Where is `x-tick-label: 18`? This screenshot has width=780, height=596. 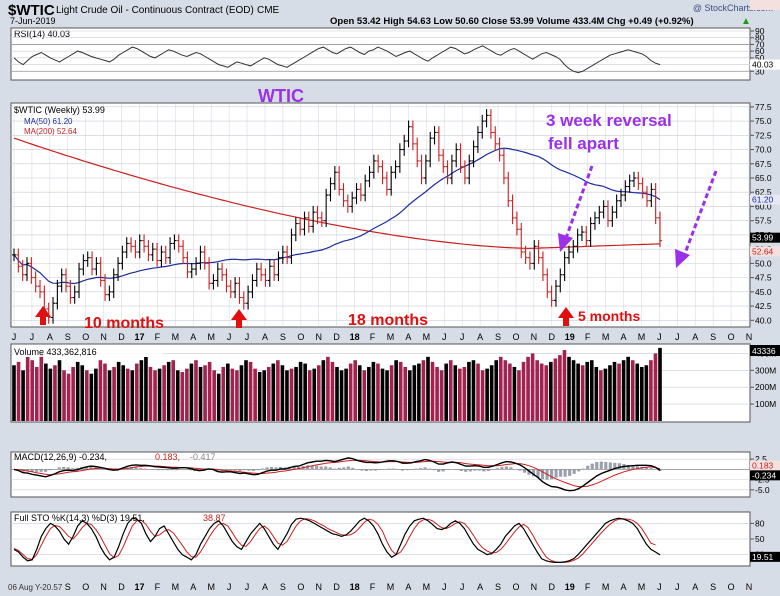
x-tick-label: 18 is located at coordinates (355, 337).